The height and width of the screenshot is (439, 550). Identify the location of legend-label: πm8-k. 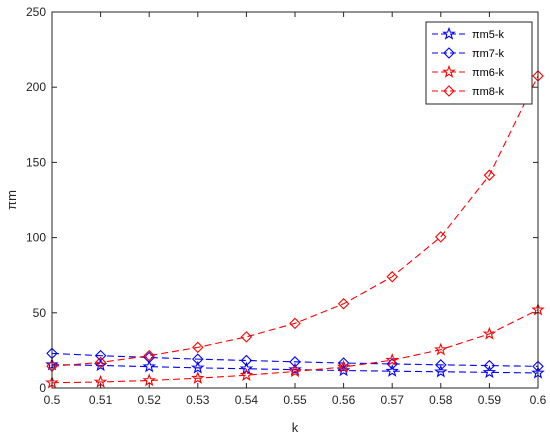
(488, 92).